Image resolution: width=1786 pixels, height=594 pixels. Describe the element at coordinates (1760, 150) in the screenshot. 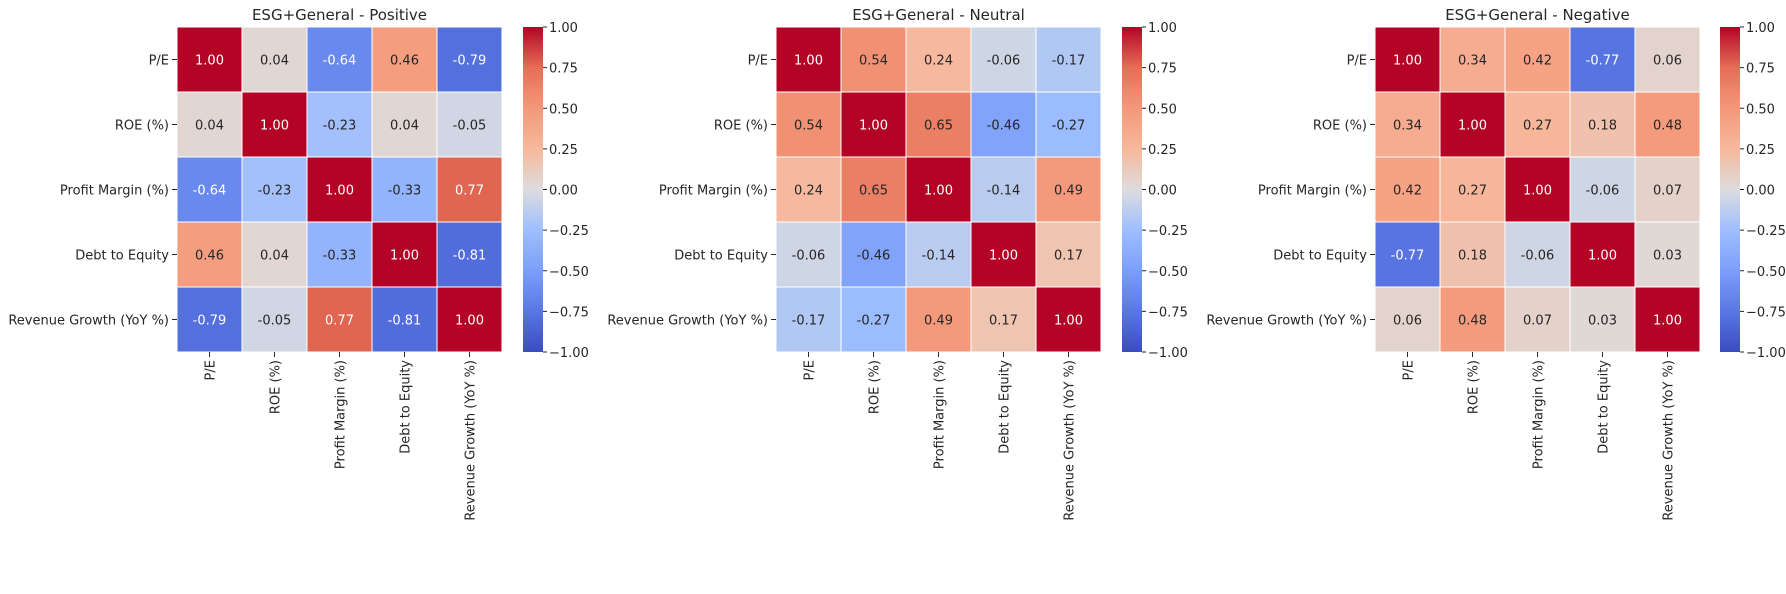

I see `colorbar-tick-label: 0.25` at that location.